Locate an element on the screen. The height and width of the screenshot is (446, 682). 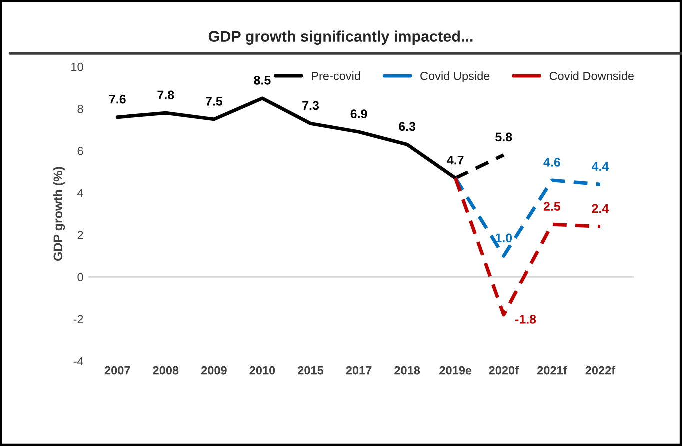
y-axis-title: GDP growth (%) is located at coordinates (59, 214).